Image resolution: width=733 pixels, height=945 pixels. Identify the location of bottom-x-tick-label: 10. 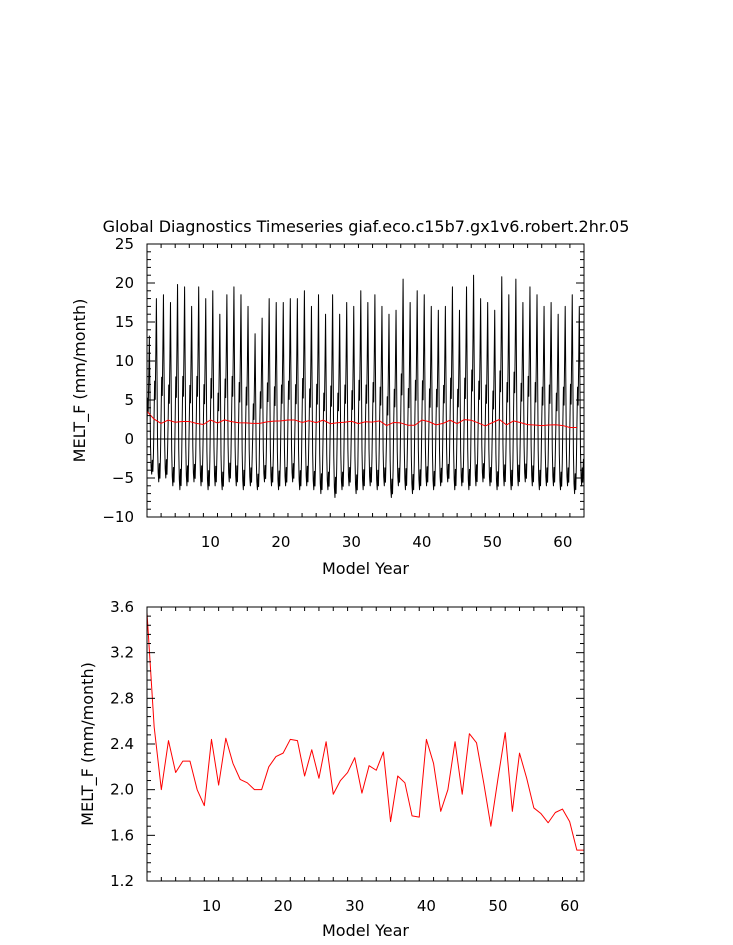
(211, 906).